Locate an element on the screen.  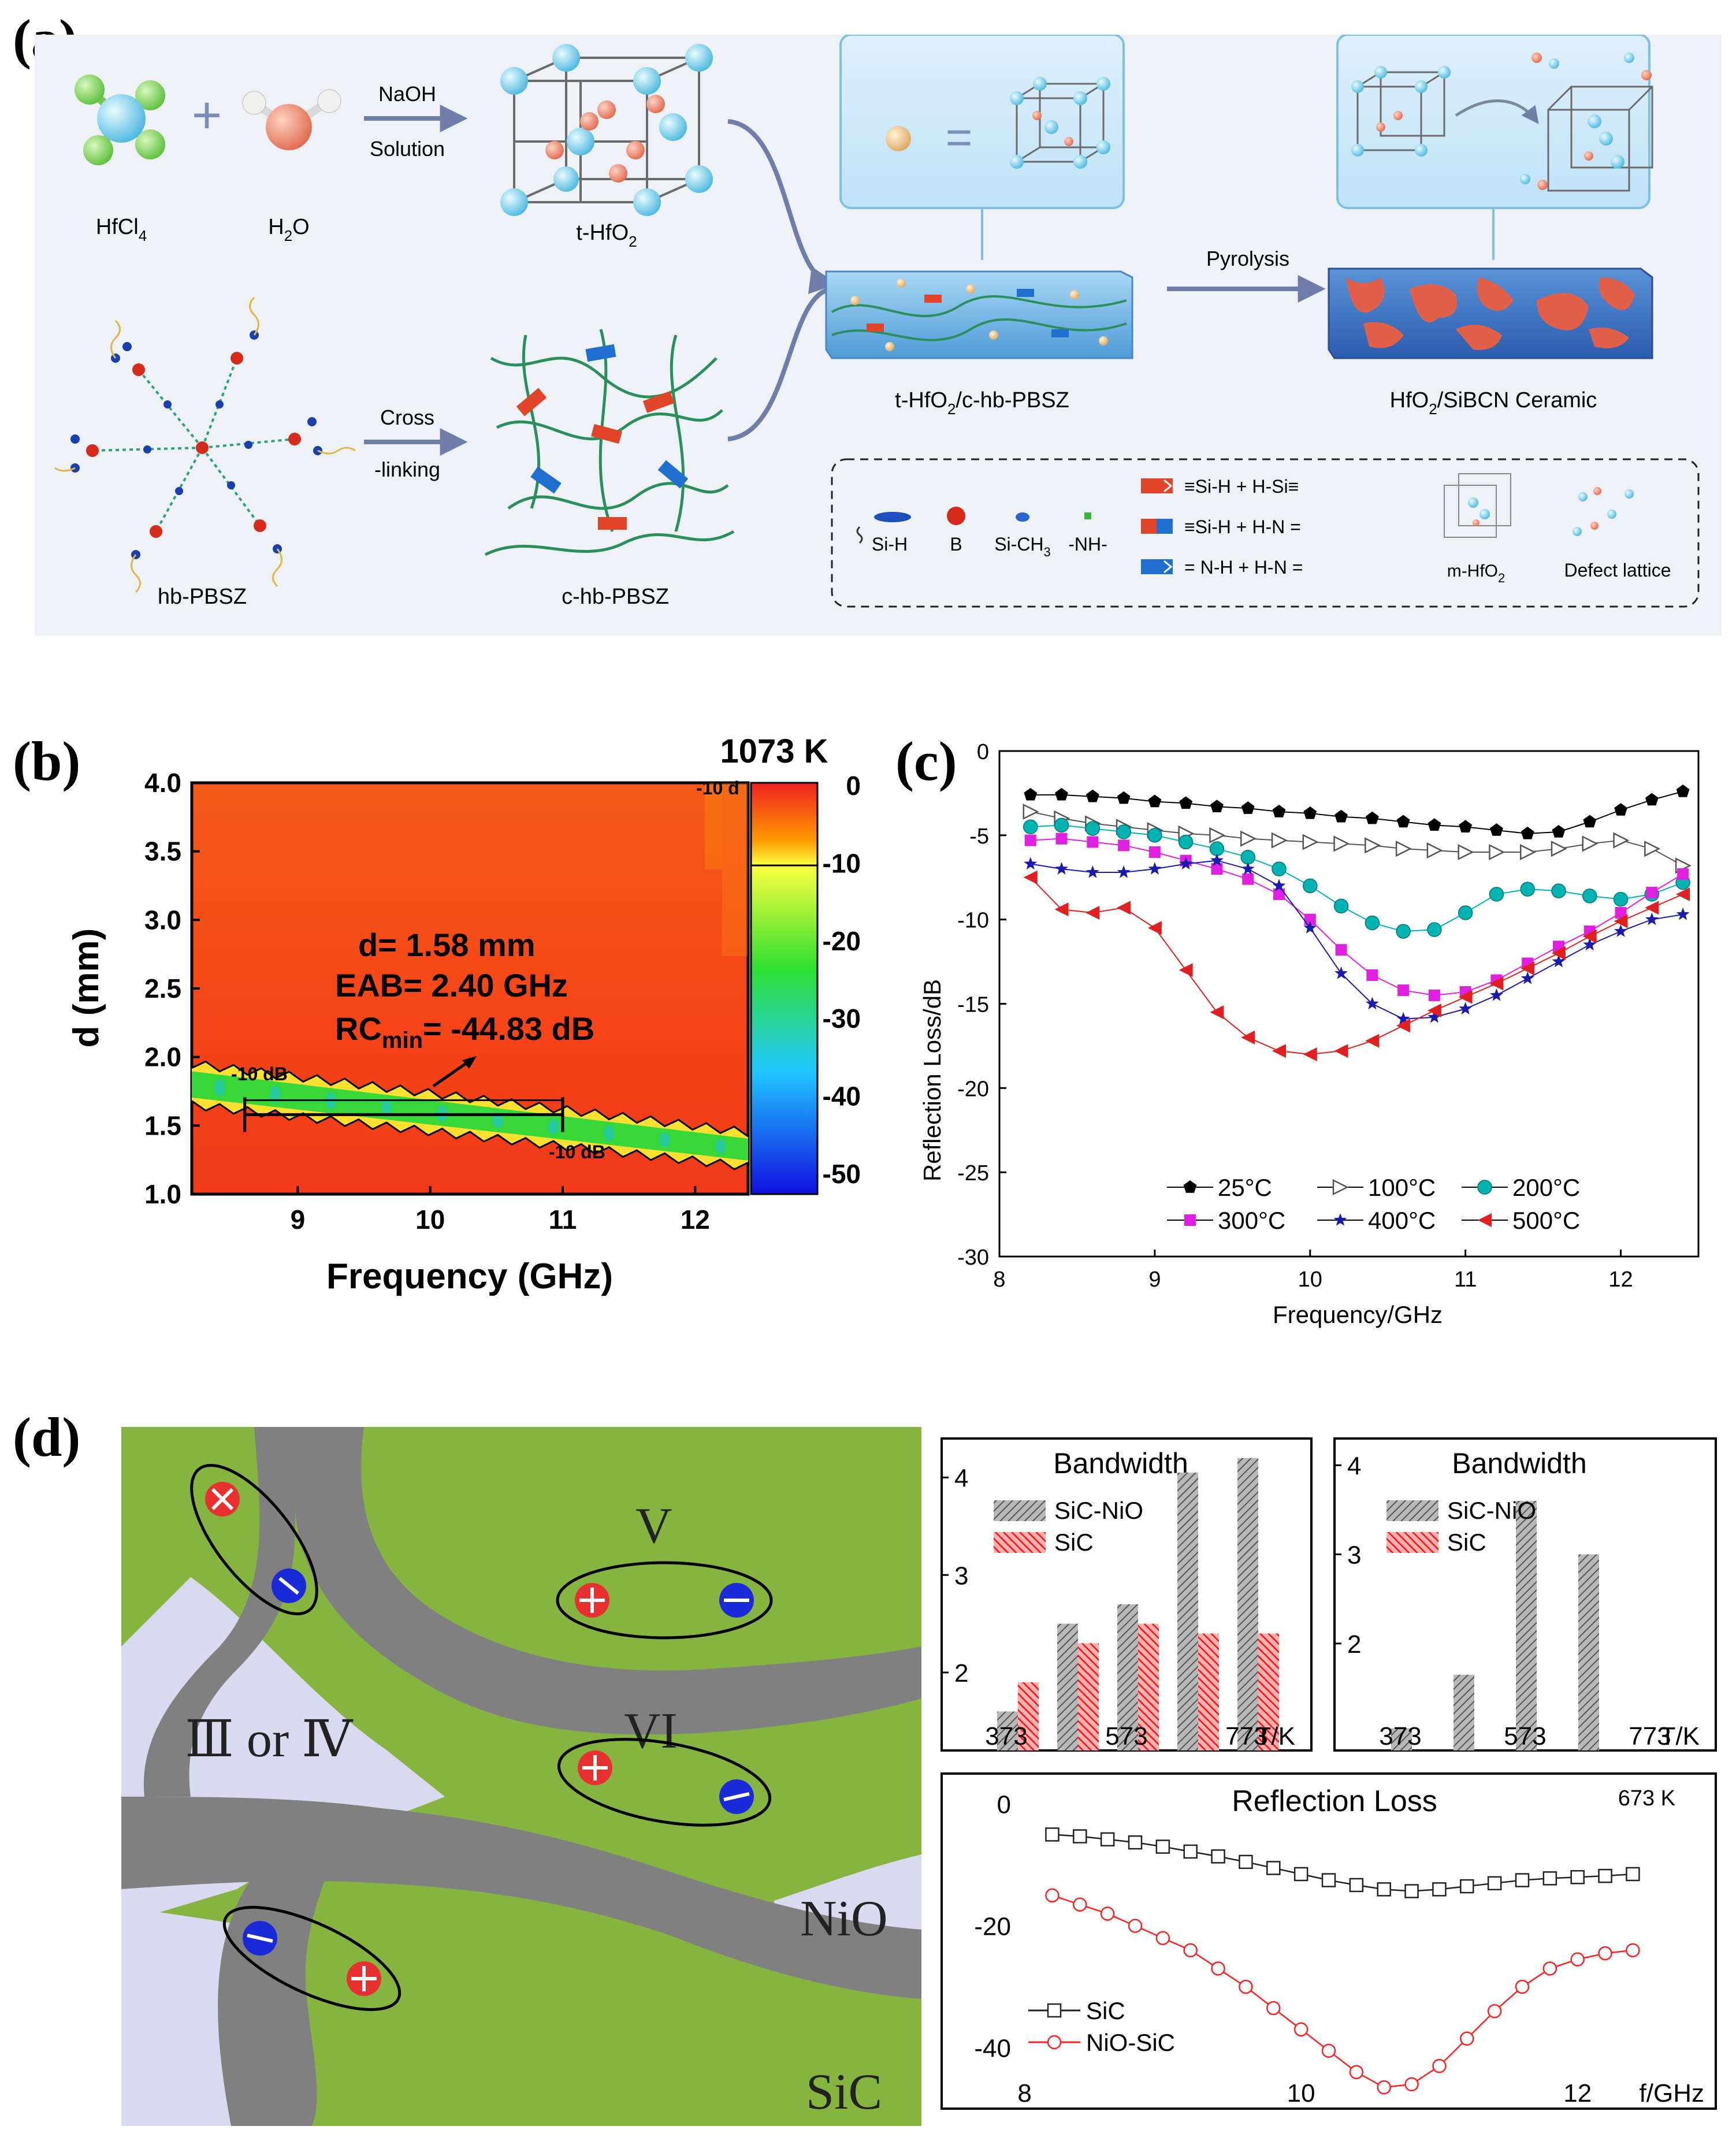
annotation-eab: EAB= 2.40 GHz is located at coordinates (451, 985).